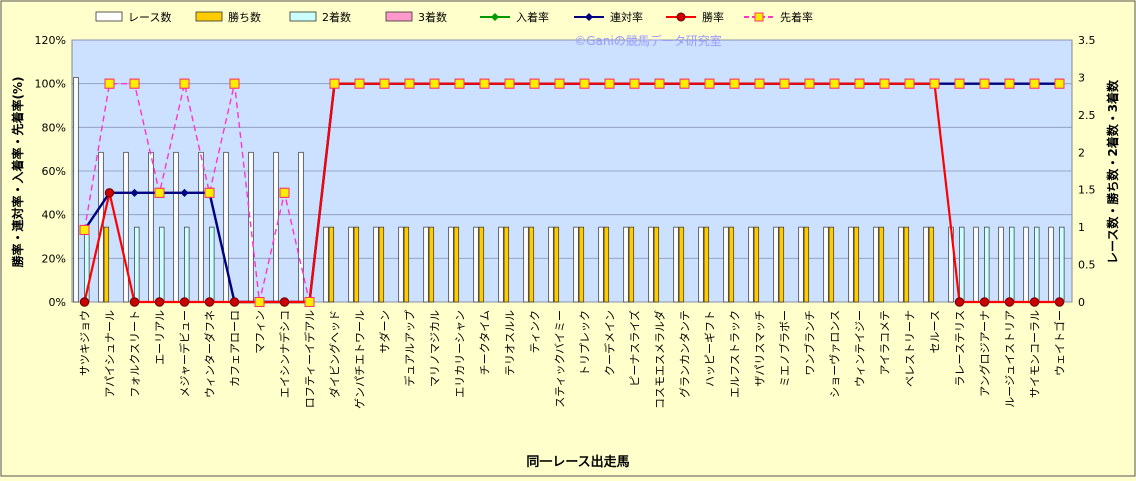 The height and width of the screenshot is (481, 1136). Describe the element at coordinates (185, 353) in the screenshot. I see `x-tick-label: メジャーデビュー` at that location.